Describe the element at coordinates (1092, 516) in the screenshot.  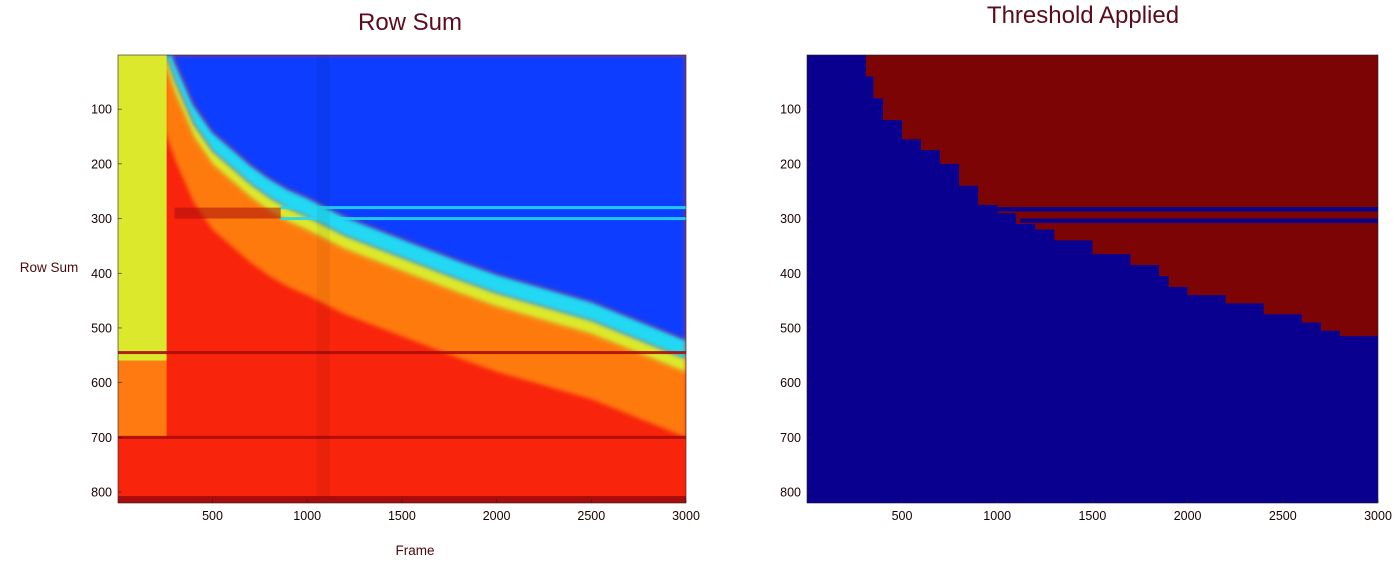
I see `right-x-tick-label: 1500` at that location.